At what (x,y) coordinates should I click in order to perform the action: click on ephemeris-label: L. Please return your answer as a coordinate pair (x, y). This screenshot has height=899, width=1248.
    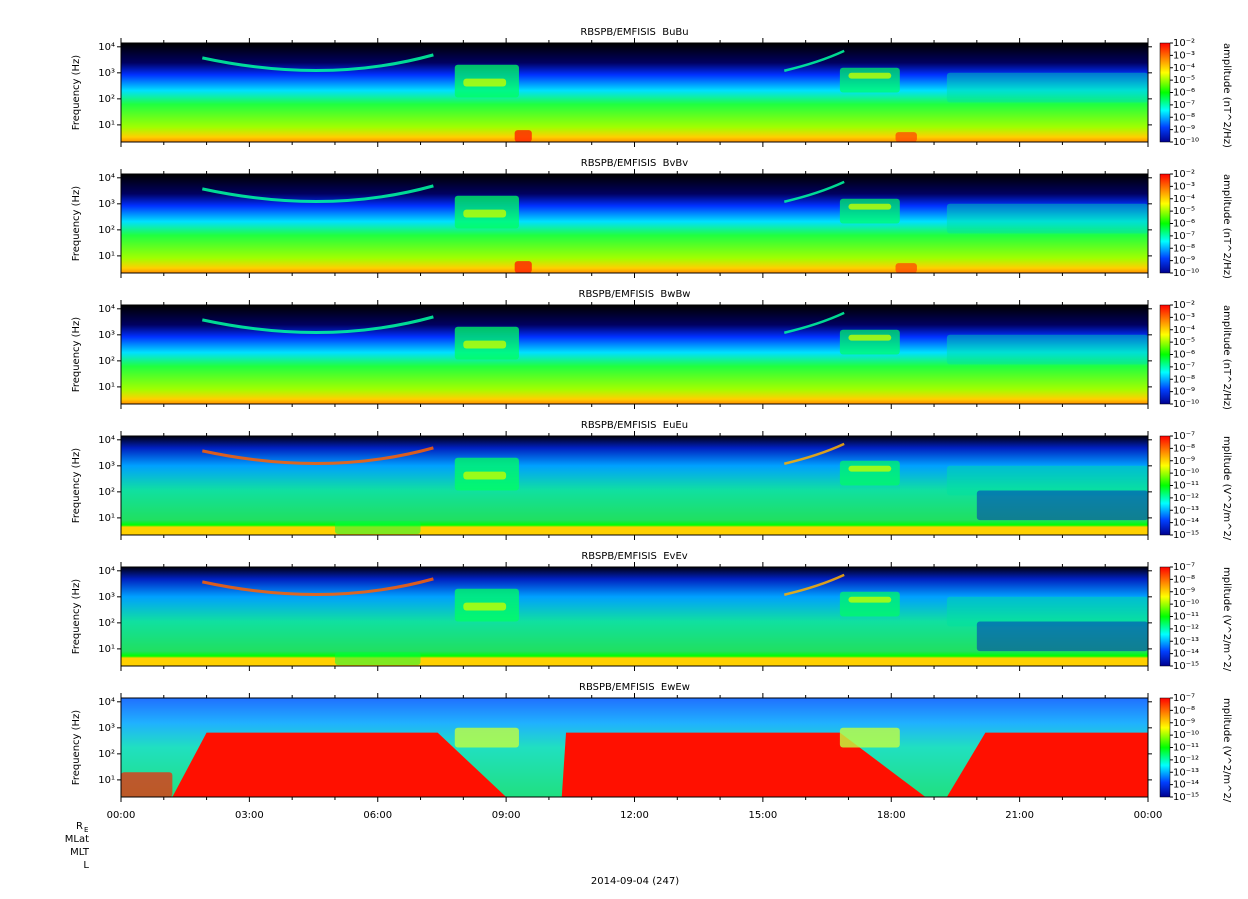
    Looking at the image, I should click on (86, 865).